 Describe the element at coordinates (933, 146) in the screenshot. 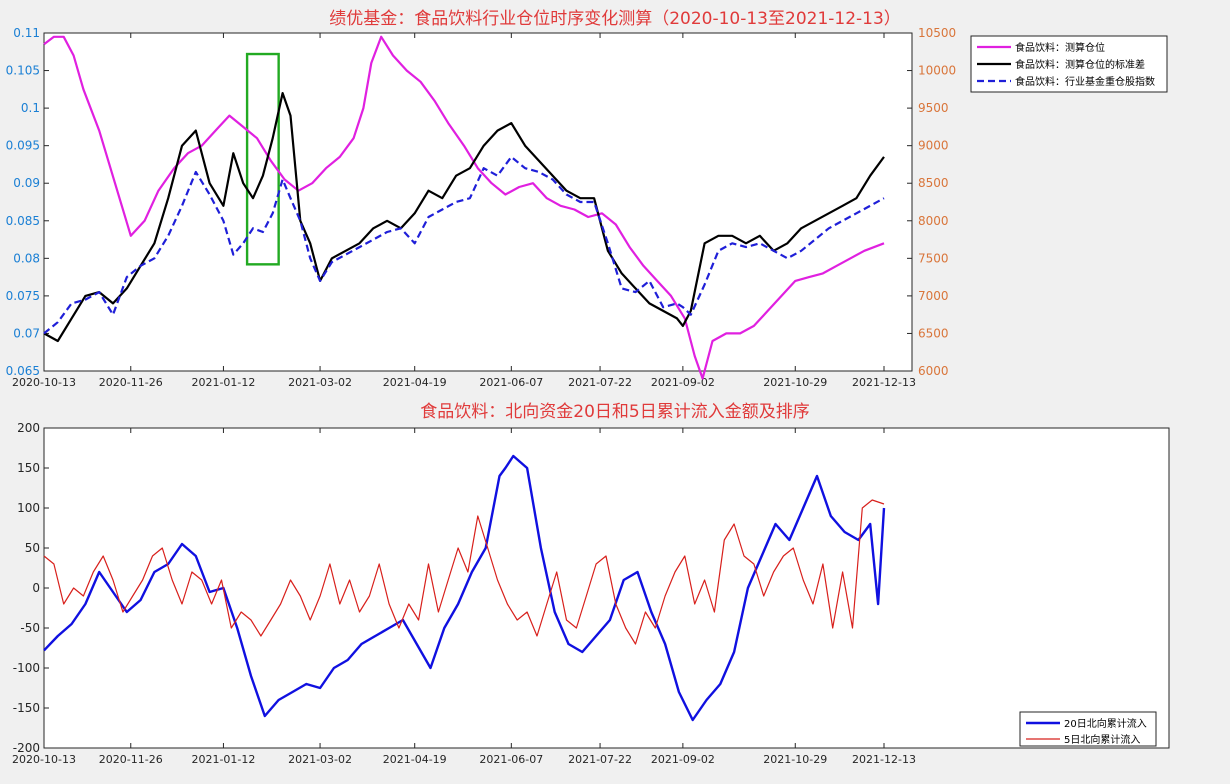

I see `y-right-tick-label: 9000` at that location.